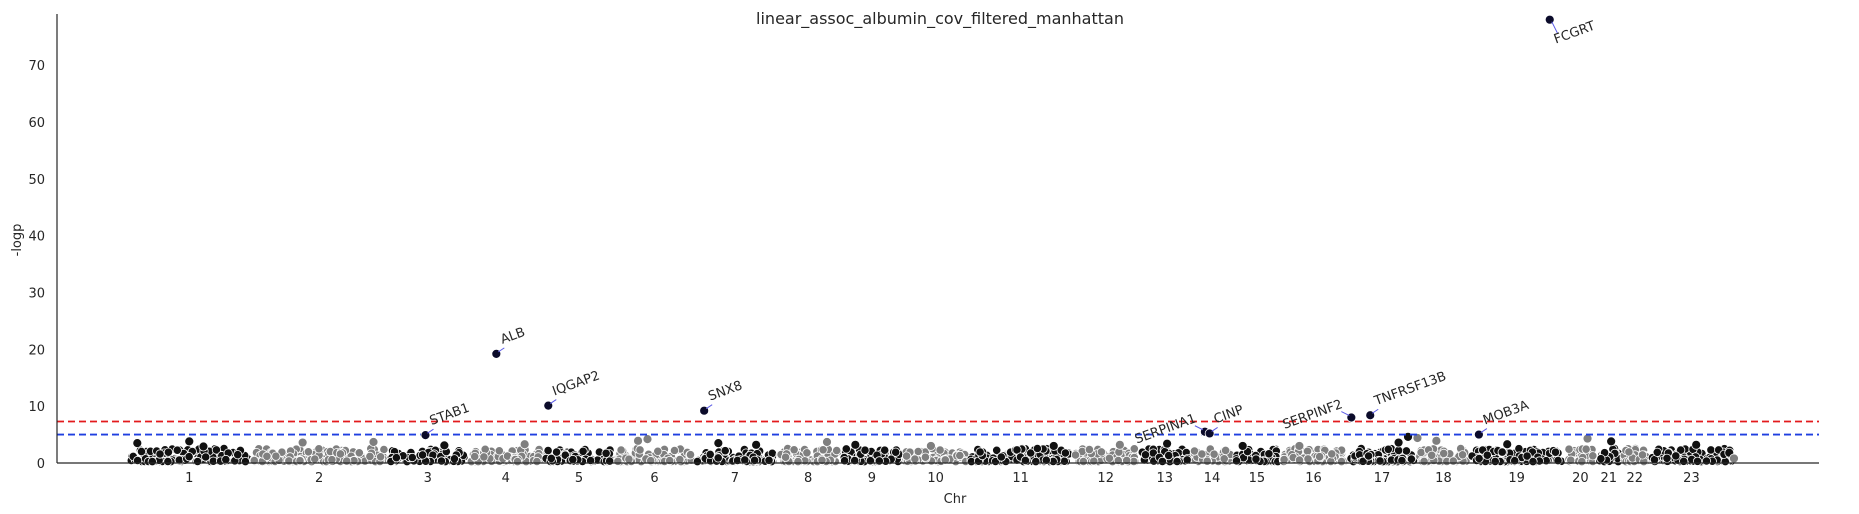 The width and height of the screenshot is (1859, 514). I want to click on x-tick-label: 21, so click(1609, 478).